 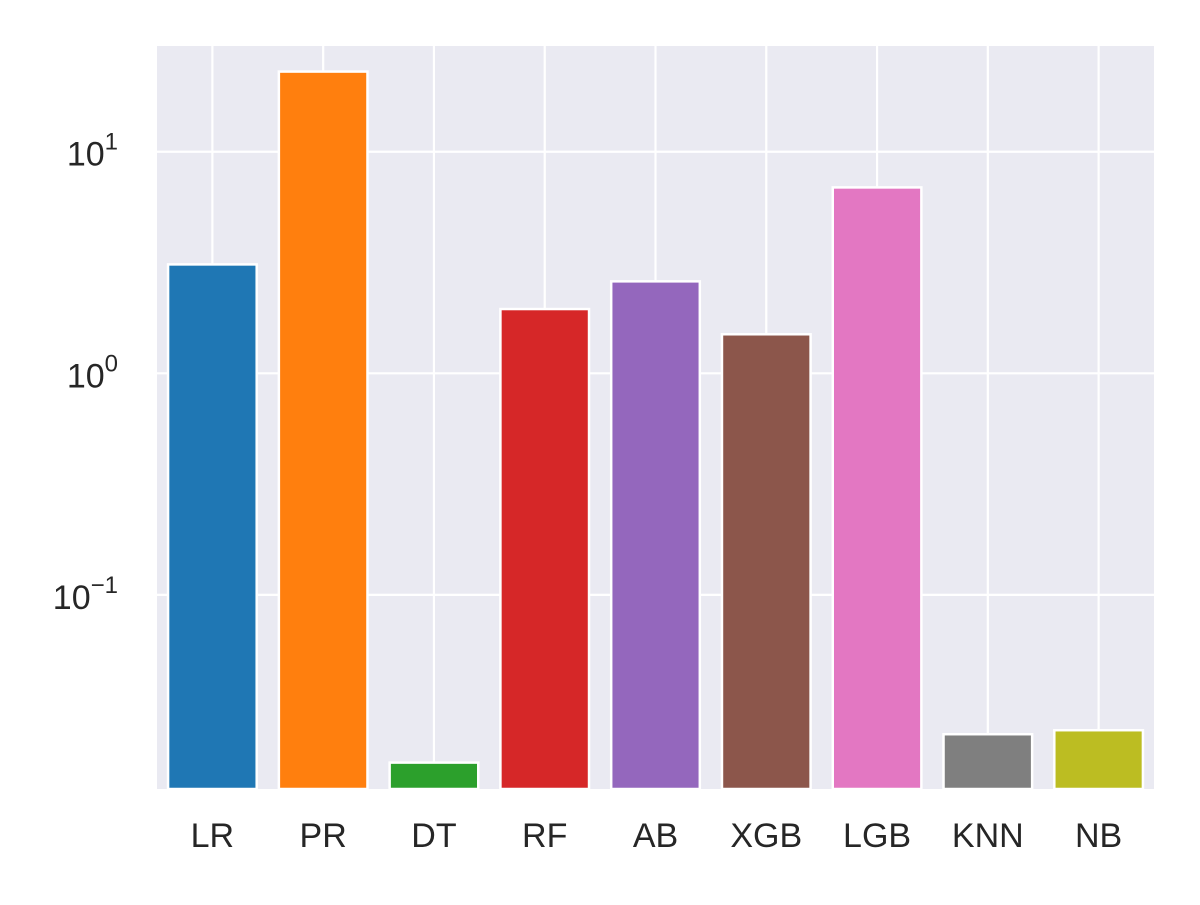 What do you see at coordinates (434, 776) in the screenshot?
I see `bar-dt` at bounding box center [434, 776].